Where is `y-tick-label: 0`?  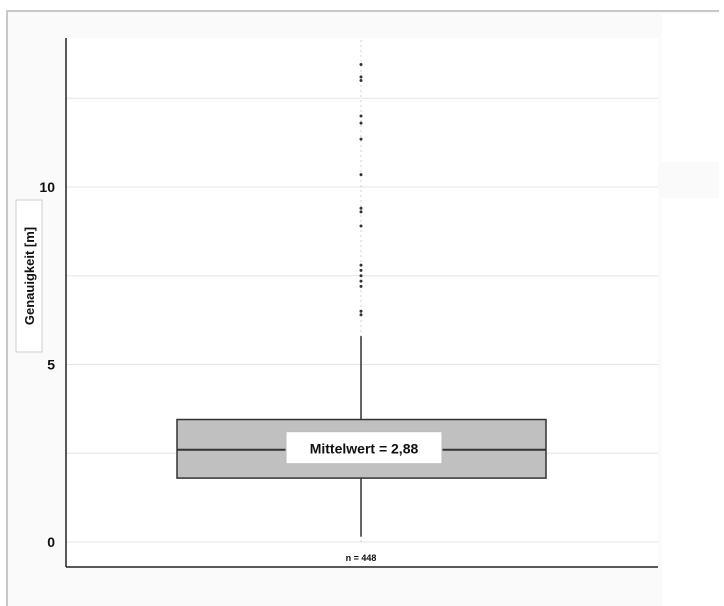
y-tick-label: 0 is located at coordinates (51, 542).